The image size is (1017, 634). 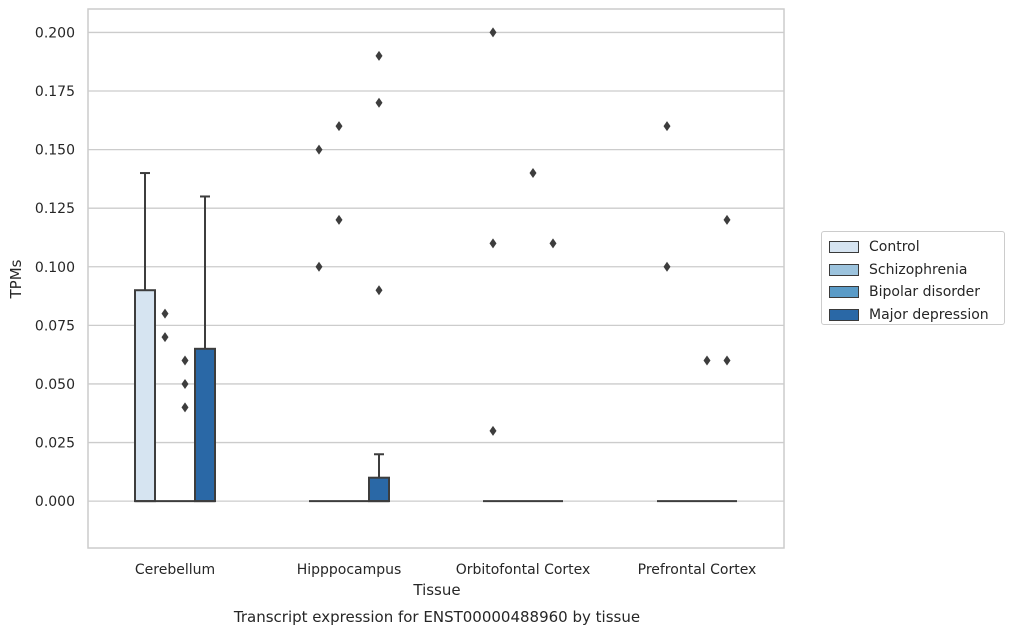 I want to click on y-tick-label: 0.175, so click(x=55, y=92).